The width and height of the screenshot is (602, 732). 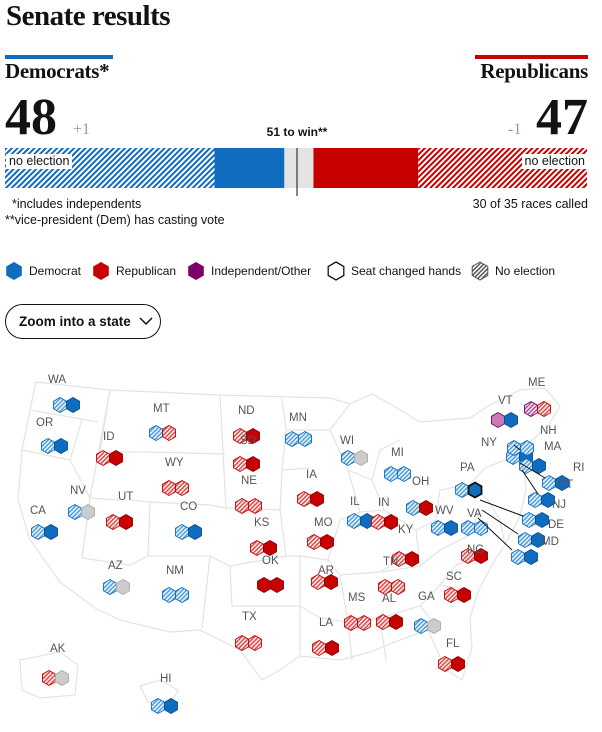 What do you see at coordinates (164, 694) in the screenshot?
I see `state-hi: HI` at bounding box center [164, 694].